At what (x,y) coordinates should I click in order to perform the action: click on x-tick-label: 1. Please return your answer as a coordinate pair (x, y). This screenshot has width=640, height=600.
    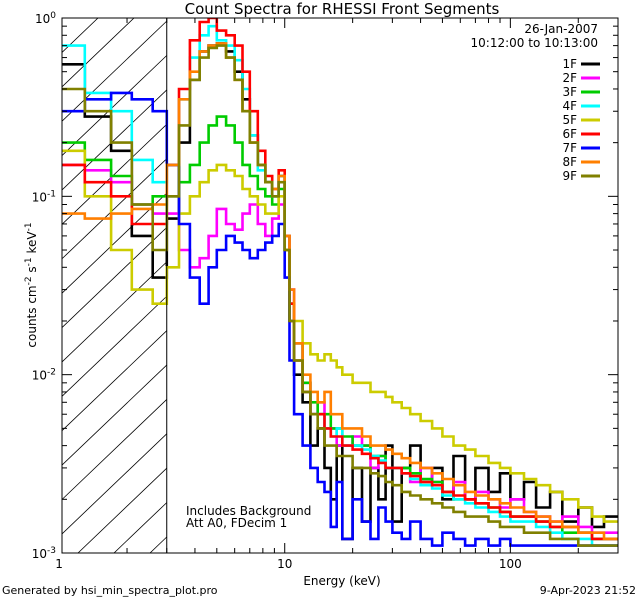
    Looking at the image, I should click on (59, 564).